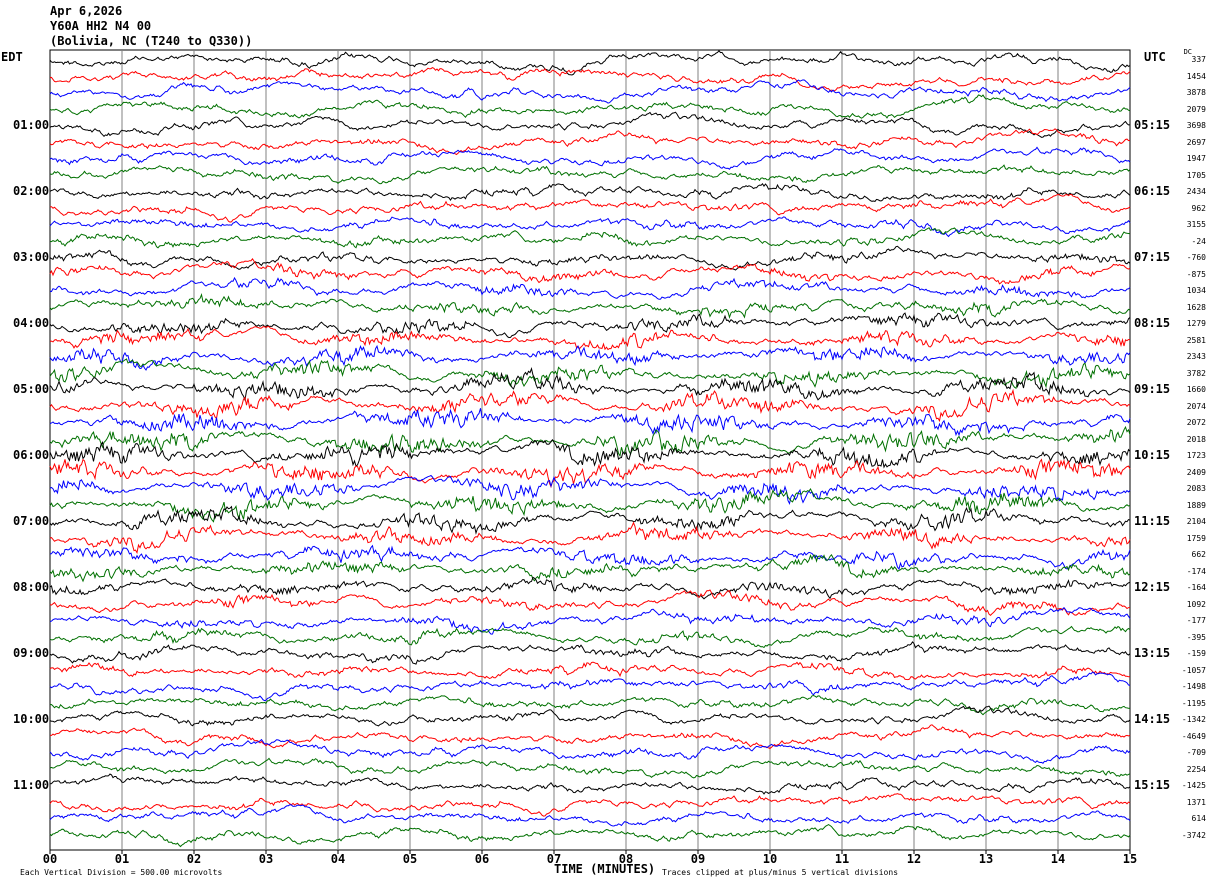  Describe the element at coordinates (1196, 455) in the screenshot. I see `dc-offset-value: 1723` at that location.